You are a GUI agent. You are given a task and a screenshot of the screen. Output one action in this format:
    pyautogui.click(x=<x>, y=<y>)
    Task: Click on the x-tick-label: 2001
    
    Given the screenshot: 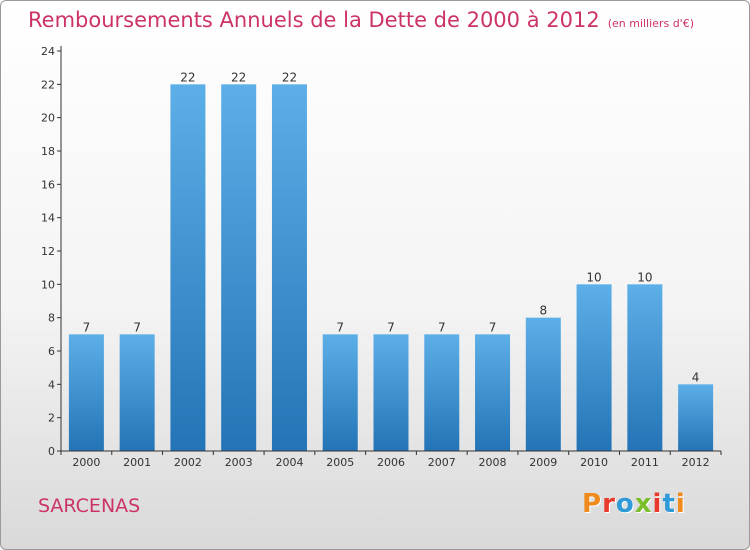 What is the action you would take?
    pyautogui.click(x=137, y=462)
    